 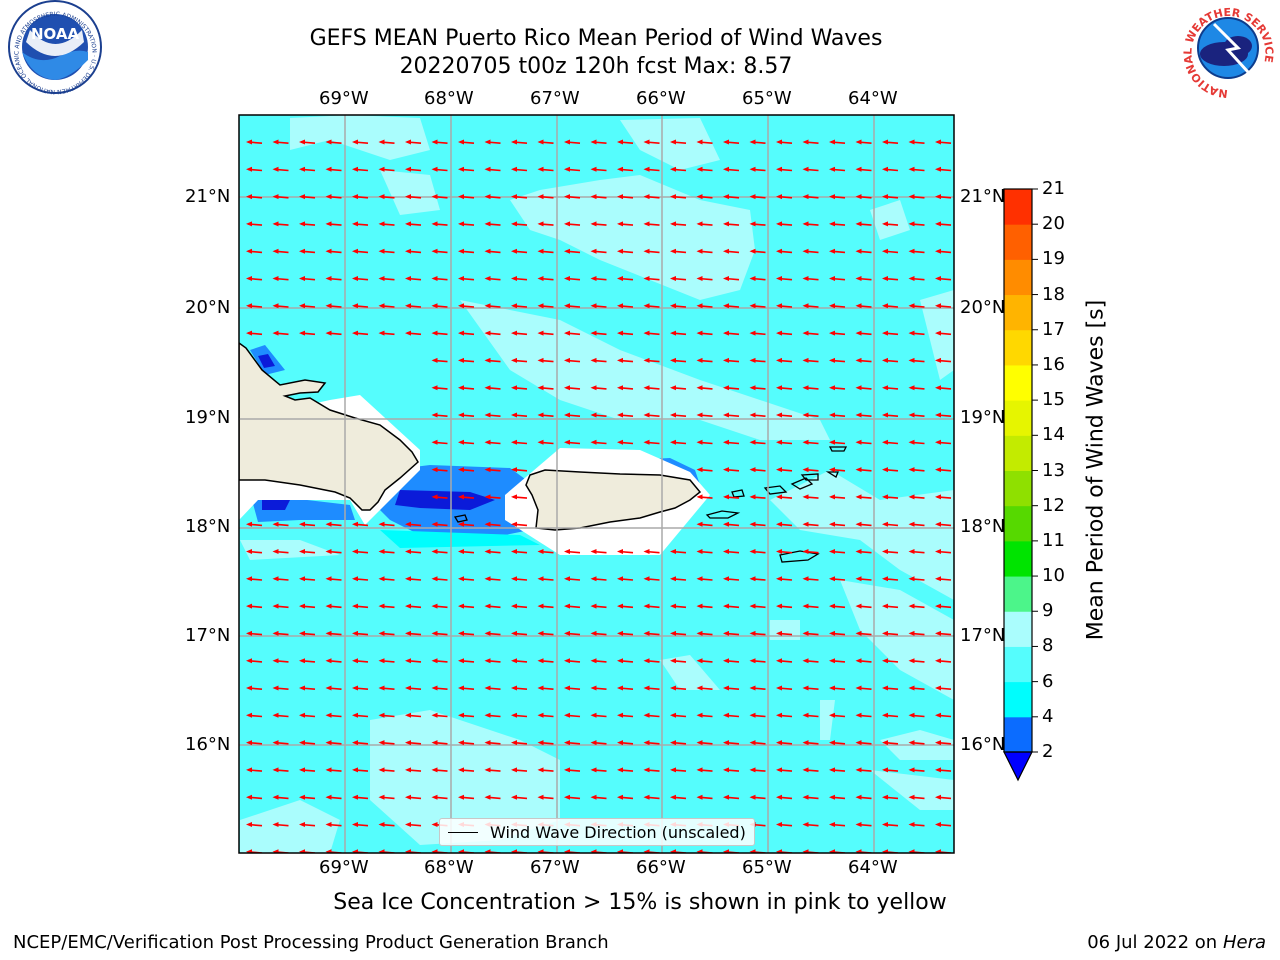 I want to click on lat-label-right: 17°N, so click(x=983, y=635).